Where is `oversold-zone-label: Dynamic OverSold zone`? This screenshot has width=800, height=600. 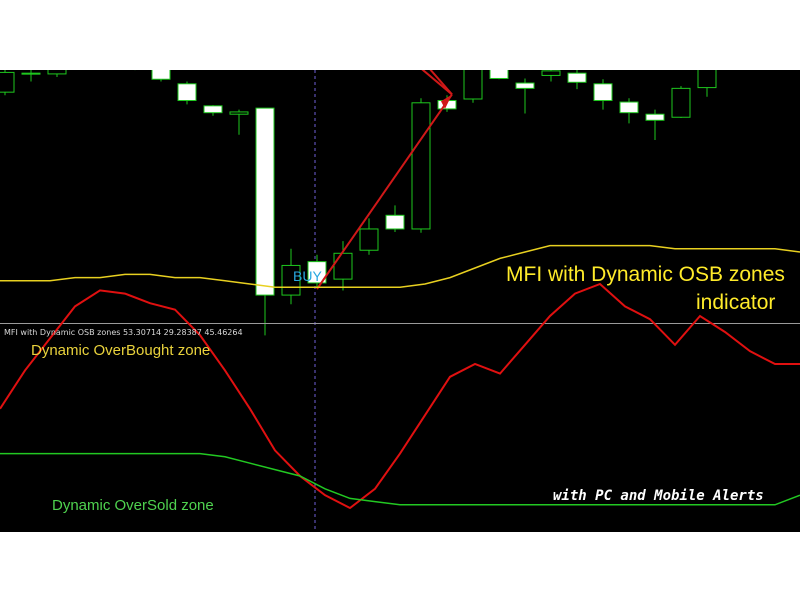
oversold-zone-label: Dynamic OverSold zone is located at coordinates (133, 505).